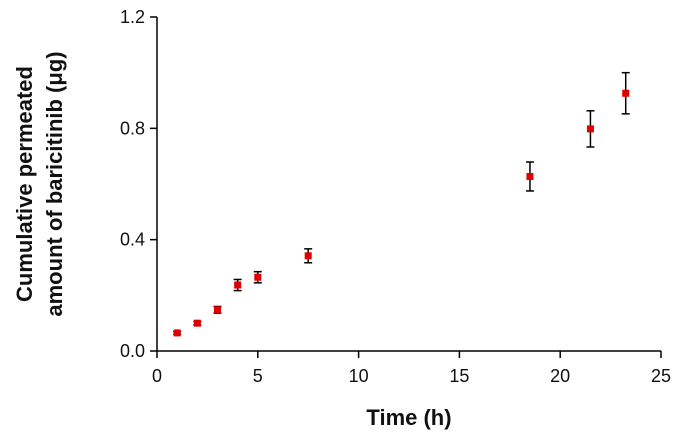 The width and height of the screenshot is (682, 439). Describe the element at coordinates (24, 184) in the screenshot. I see `y-axis-title-line-1: Cumulative permeated` at that location.